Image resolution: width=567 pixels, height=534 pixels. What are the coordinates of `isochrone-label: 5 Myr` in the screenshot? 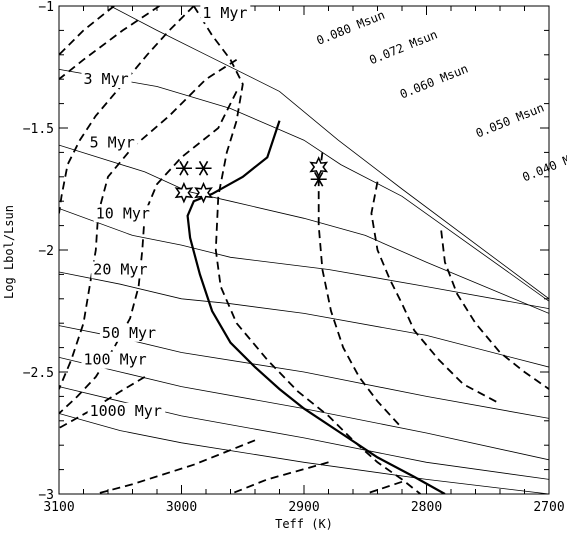 It's located at (112, 143).